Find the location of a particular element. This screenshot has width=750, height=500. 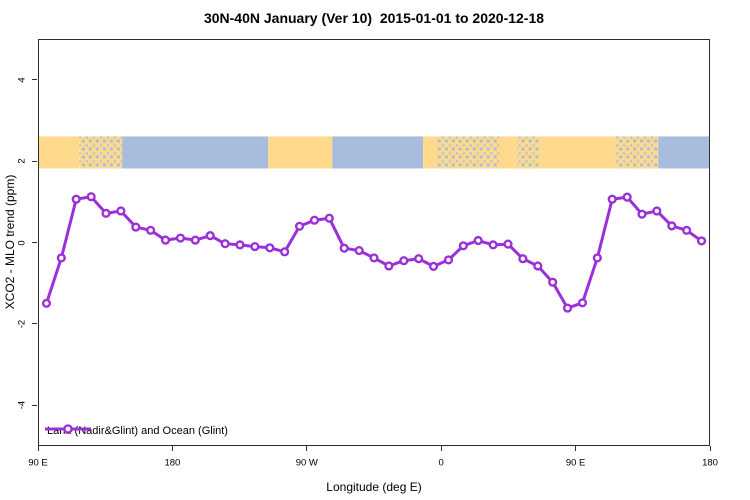

x-axis-label: Longitude (deg E) is located at coordinates (374, 487).